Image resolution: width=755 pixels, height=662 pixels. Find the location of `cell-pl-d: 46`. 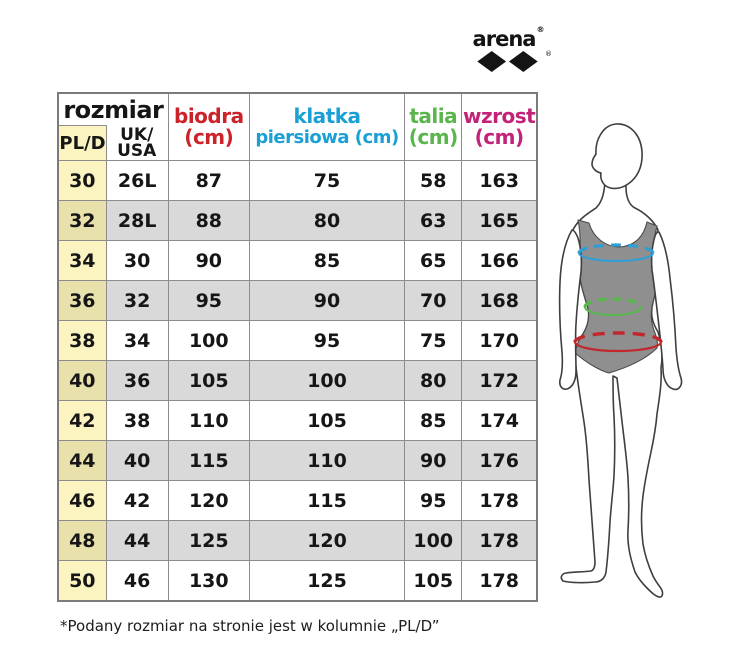

cell-pl-d: 46 is located at coordinates (82, 500).